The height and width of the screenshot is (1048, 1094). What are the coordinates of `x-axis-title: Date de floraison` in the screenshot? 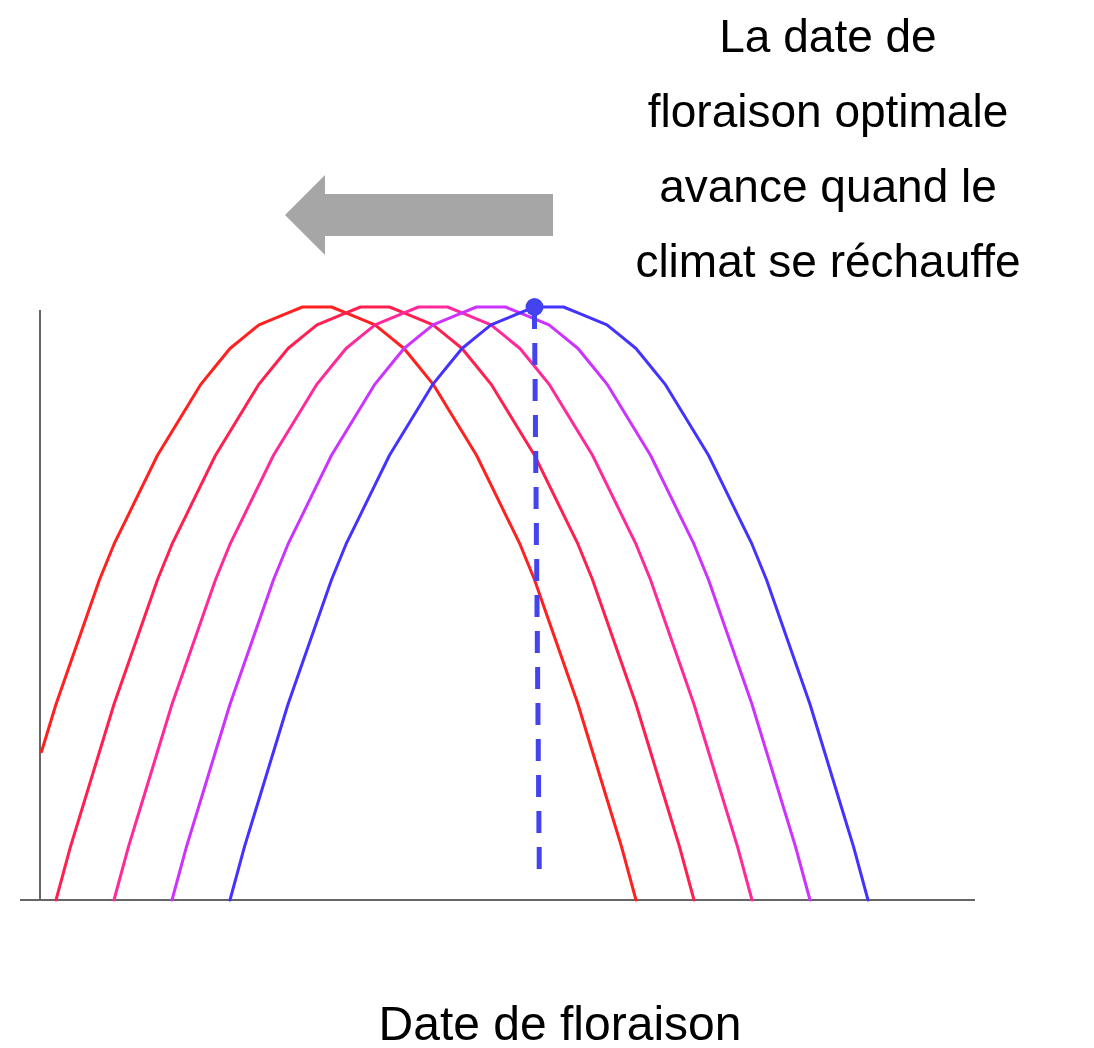 It's located at (560, 1022).